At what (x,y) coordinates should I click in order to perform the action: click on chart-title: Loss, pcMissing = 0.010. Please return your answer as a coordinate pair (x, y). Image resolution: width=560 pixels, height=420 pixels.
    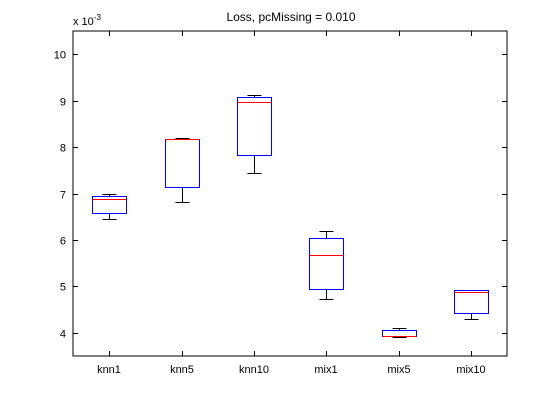
    Looking at the image, I should click on (290, 17).